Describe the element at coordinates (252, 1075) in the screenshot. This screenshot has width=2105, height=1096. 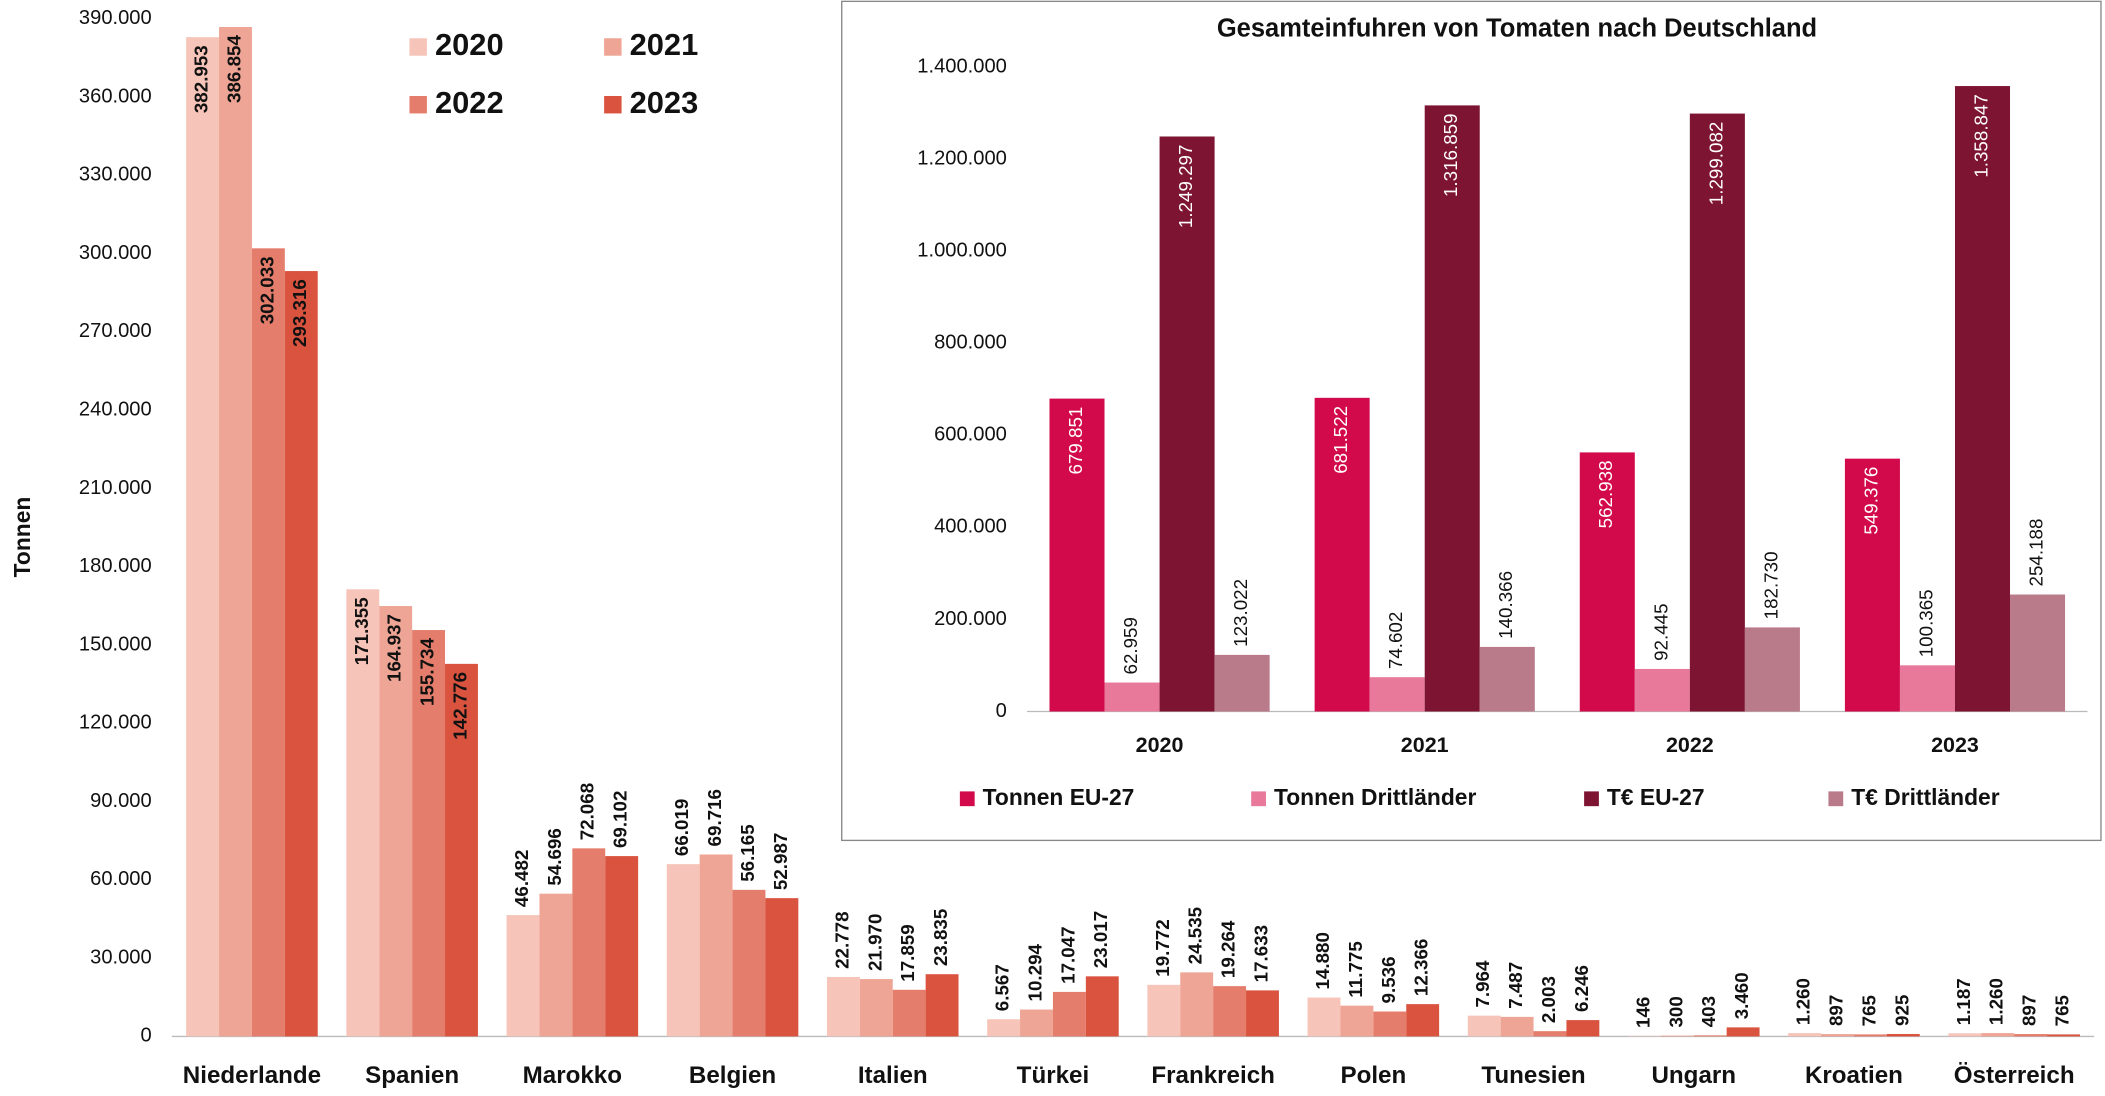
I see `x-tick-label: Niederlande` at that location.